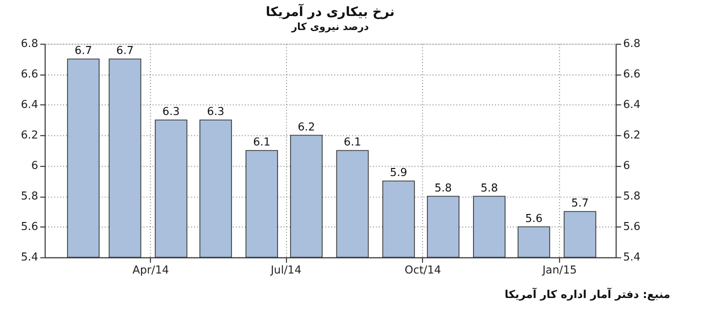 The height and width of the screenshot is (325, 710). What do you see at coordinates (559, 270) in the screenshot?
I see `x-tick-label: Jan/15` at bounding box center [559, 270].